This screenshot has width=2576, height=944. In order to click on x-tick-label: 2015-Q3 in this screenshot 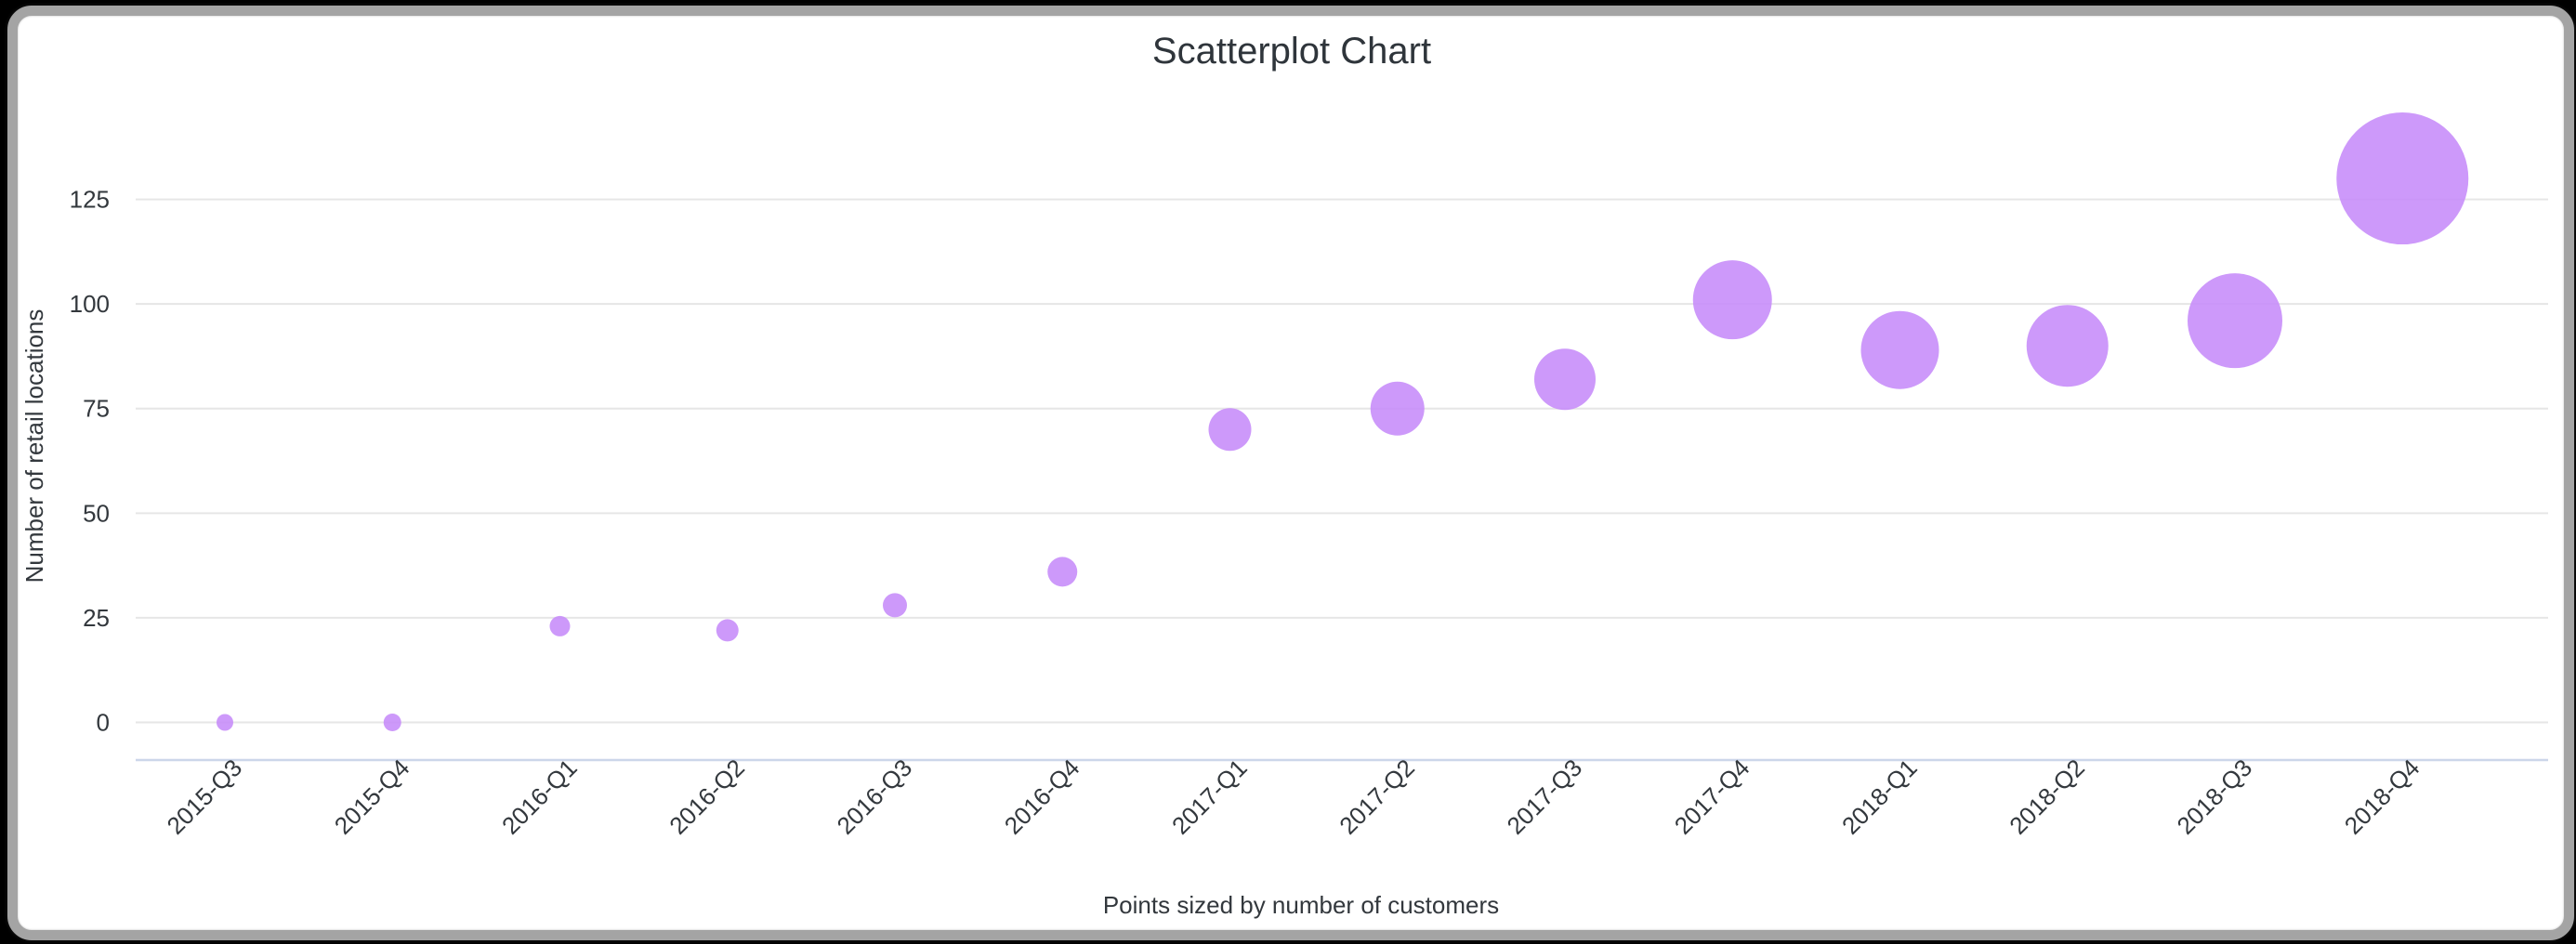, I will do `click(204, 797)`.